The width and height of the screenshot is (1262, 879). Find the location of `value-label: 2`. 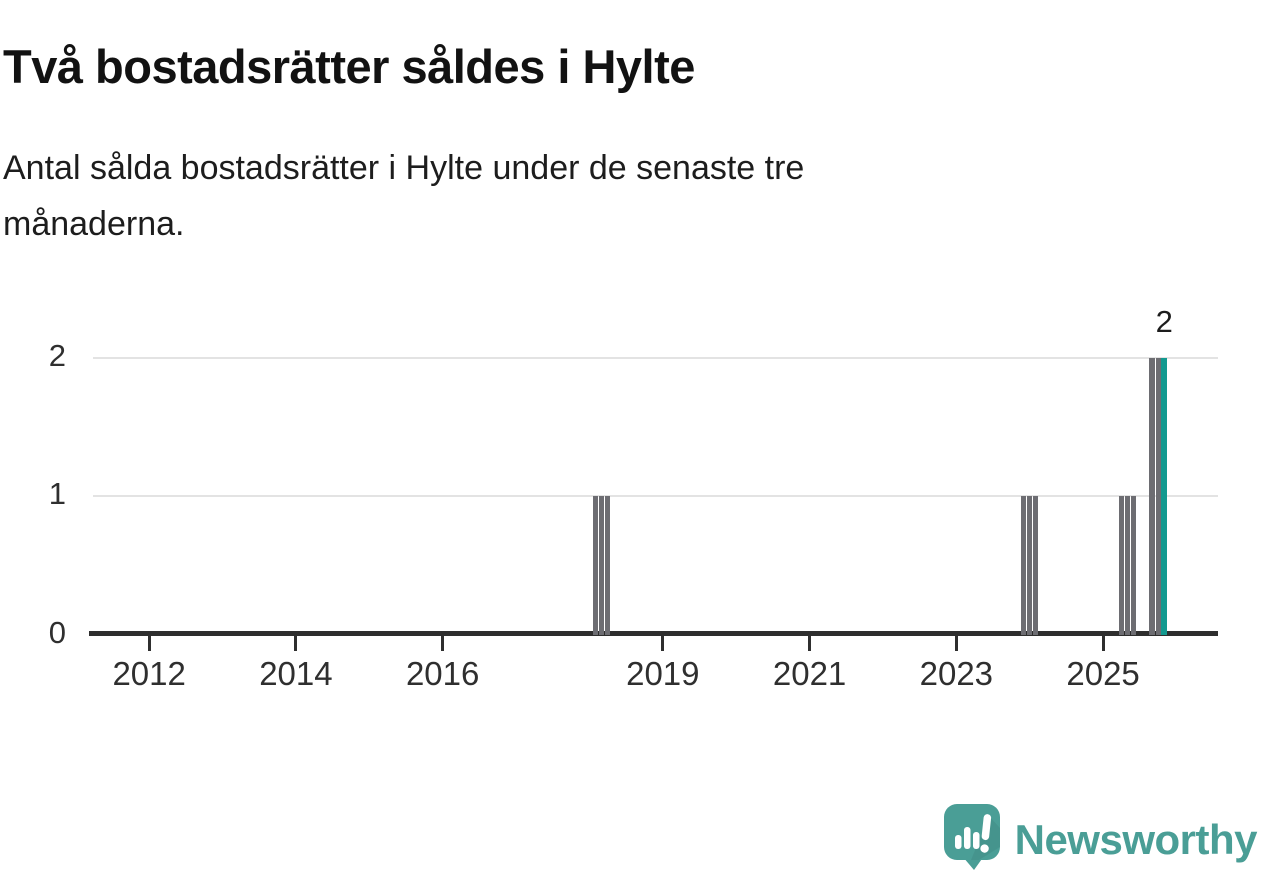

value-label: 2 is located at coordinates (1164, 321).